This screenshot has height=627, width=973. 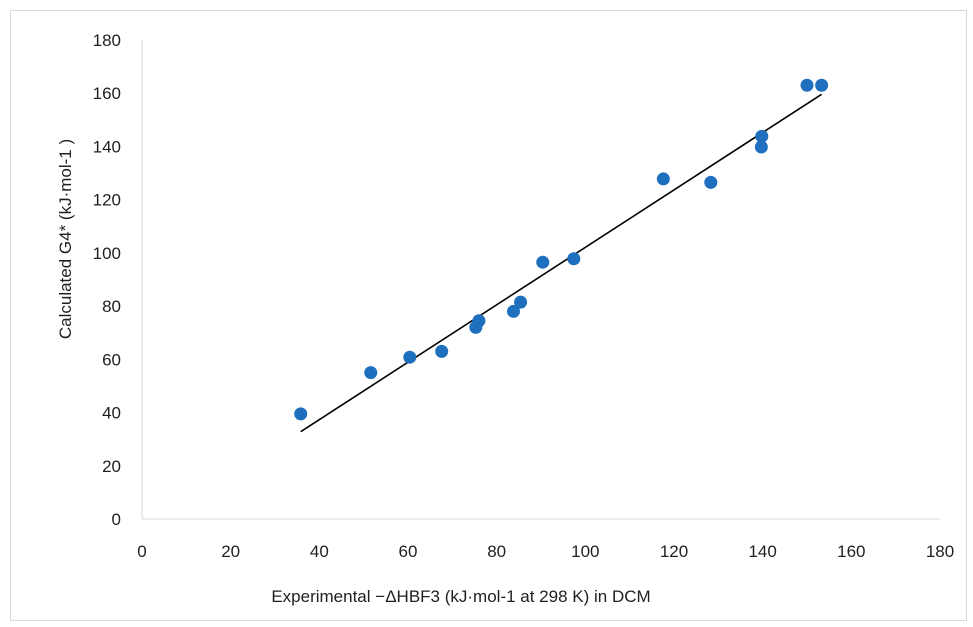 I want to click on y-tick-label: 60, so click(x=111, y=359).